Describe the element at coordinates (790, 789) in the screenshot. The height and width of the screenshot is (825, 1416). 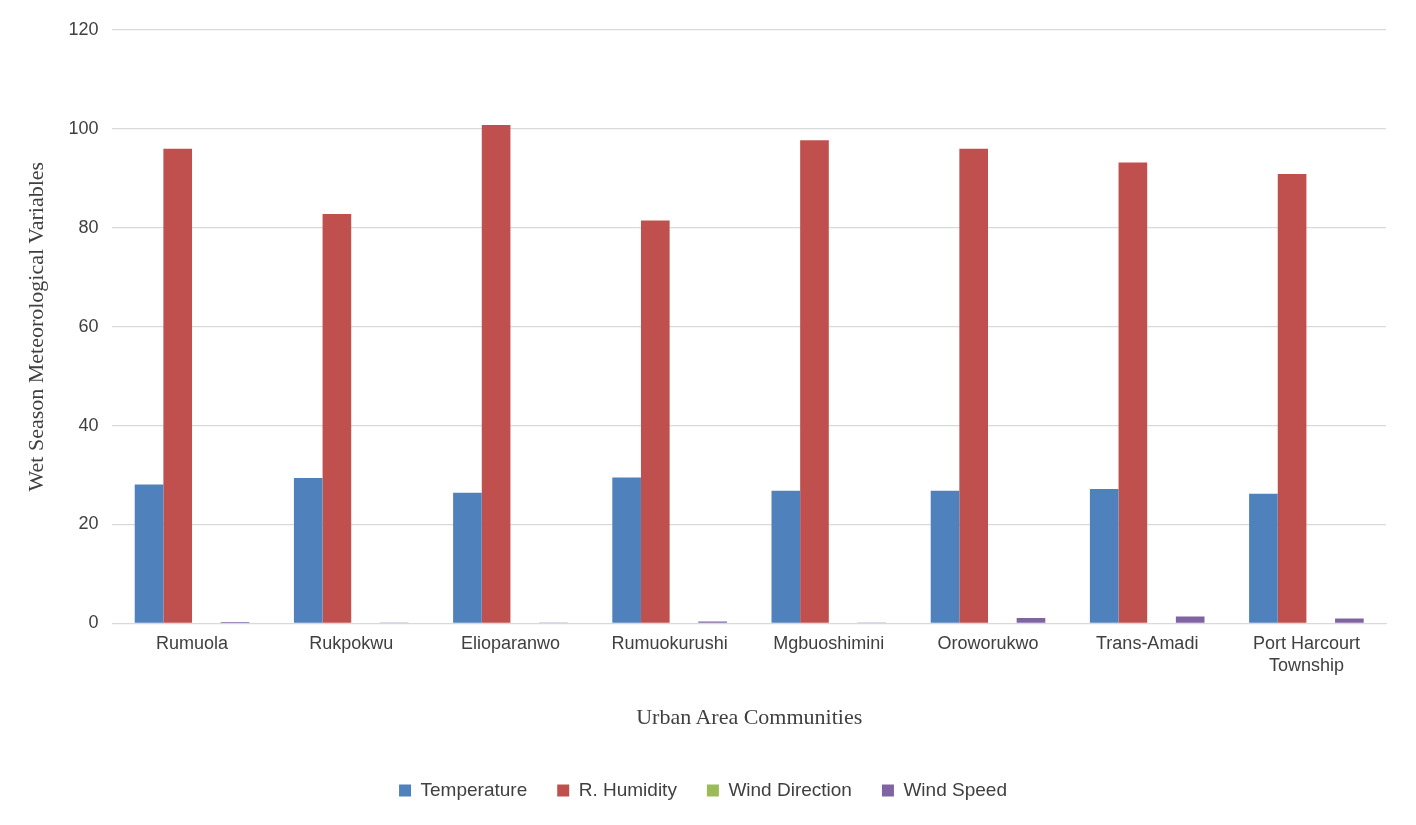
I see `legend-label: Wind Direction` at that location.